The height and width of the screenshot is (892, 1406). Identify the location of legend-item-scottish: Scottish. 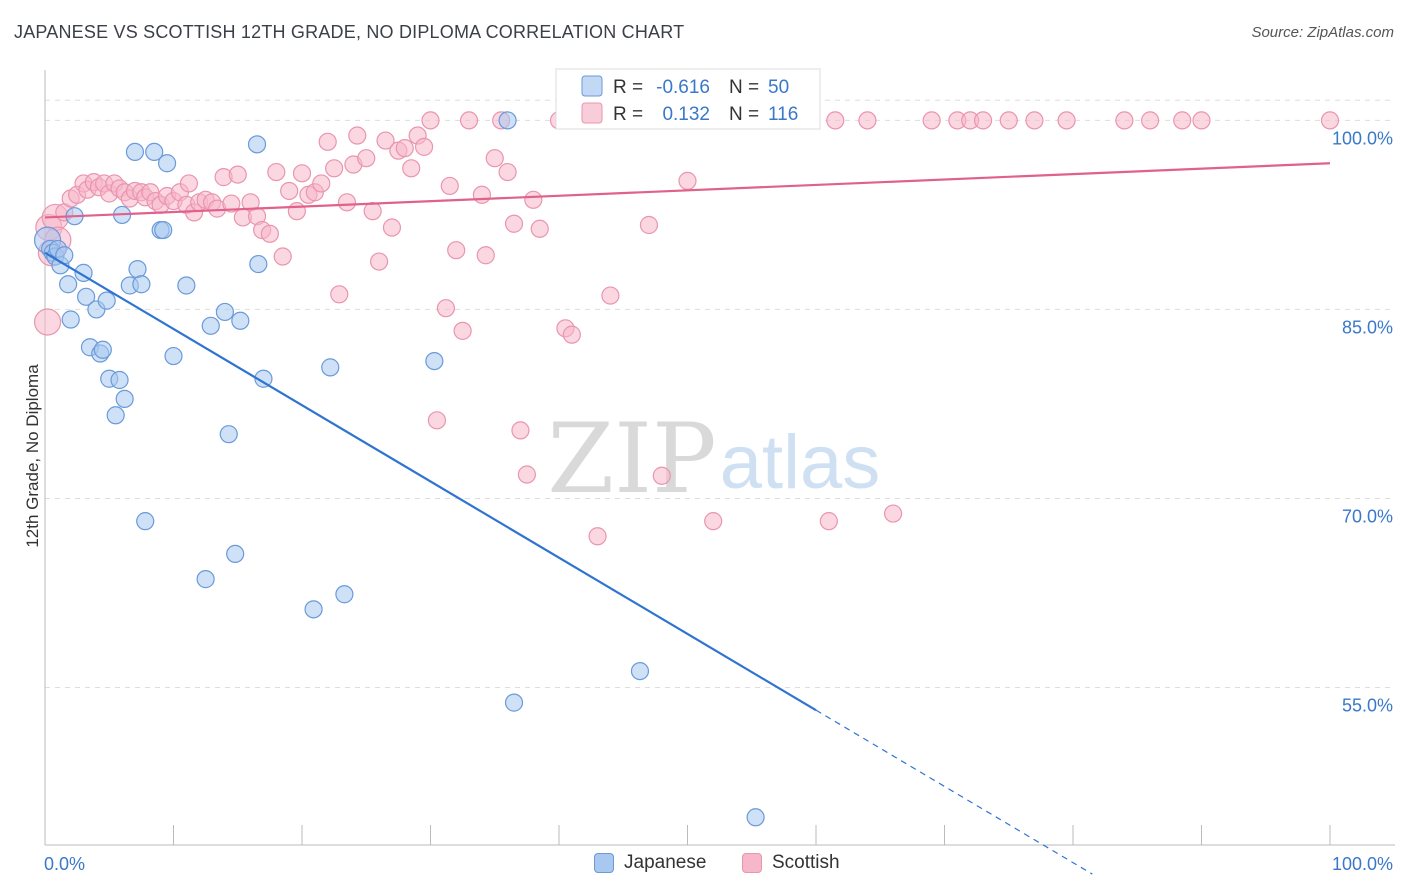
(791, 863).